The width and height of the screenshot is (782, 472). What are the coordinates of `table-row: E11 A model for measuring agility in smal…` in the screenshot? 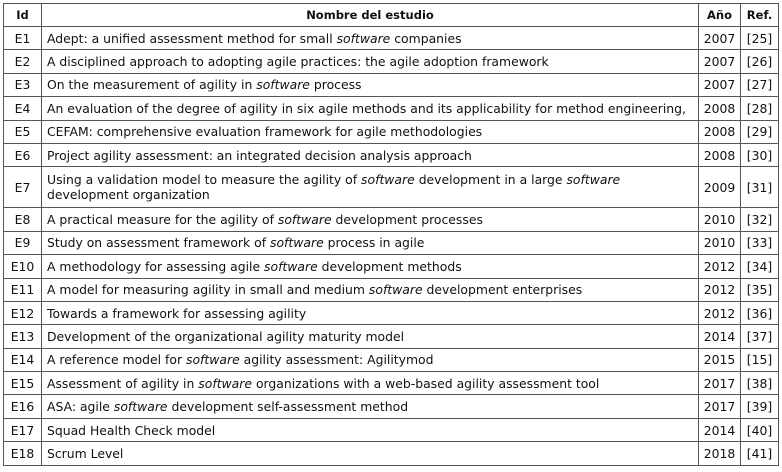 It's located at (391, 289).